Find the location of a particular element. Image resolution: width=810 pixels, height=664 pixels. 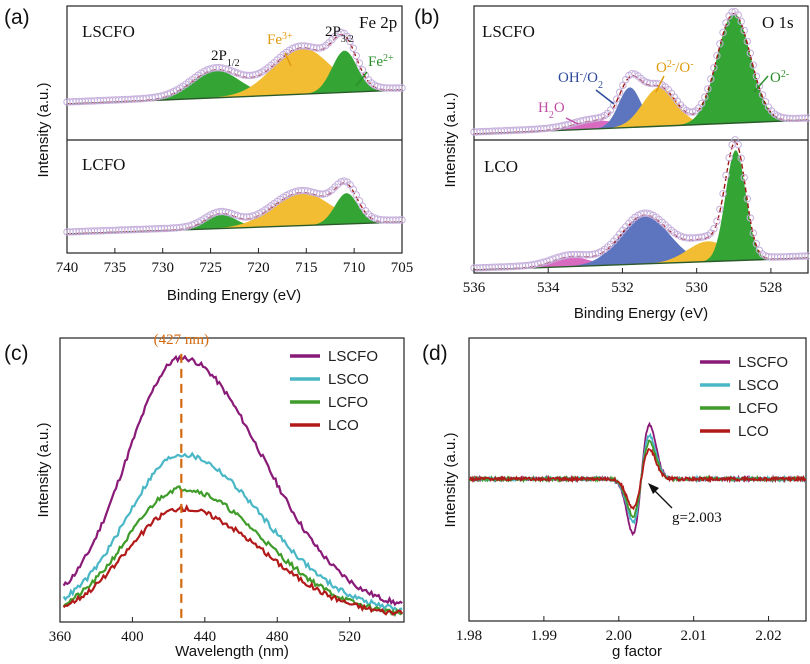

ann-o2: O2-/O- is located at coordinates (675, 68).